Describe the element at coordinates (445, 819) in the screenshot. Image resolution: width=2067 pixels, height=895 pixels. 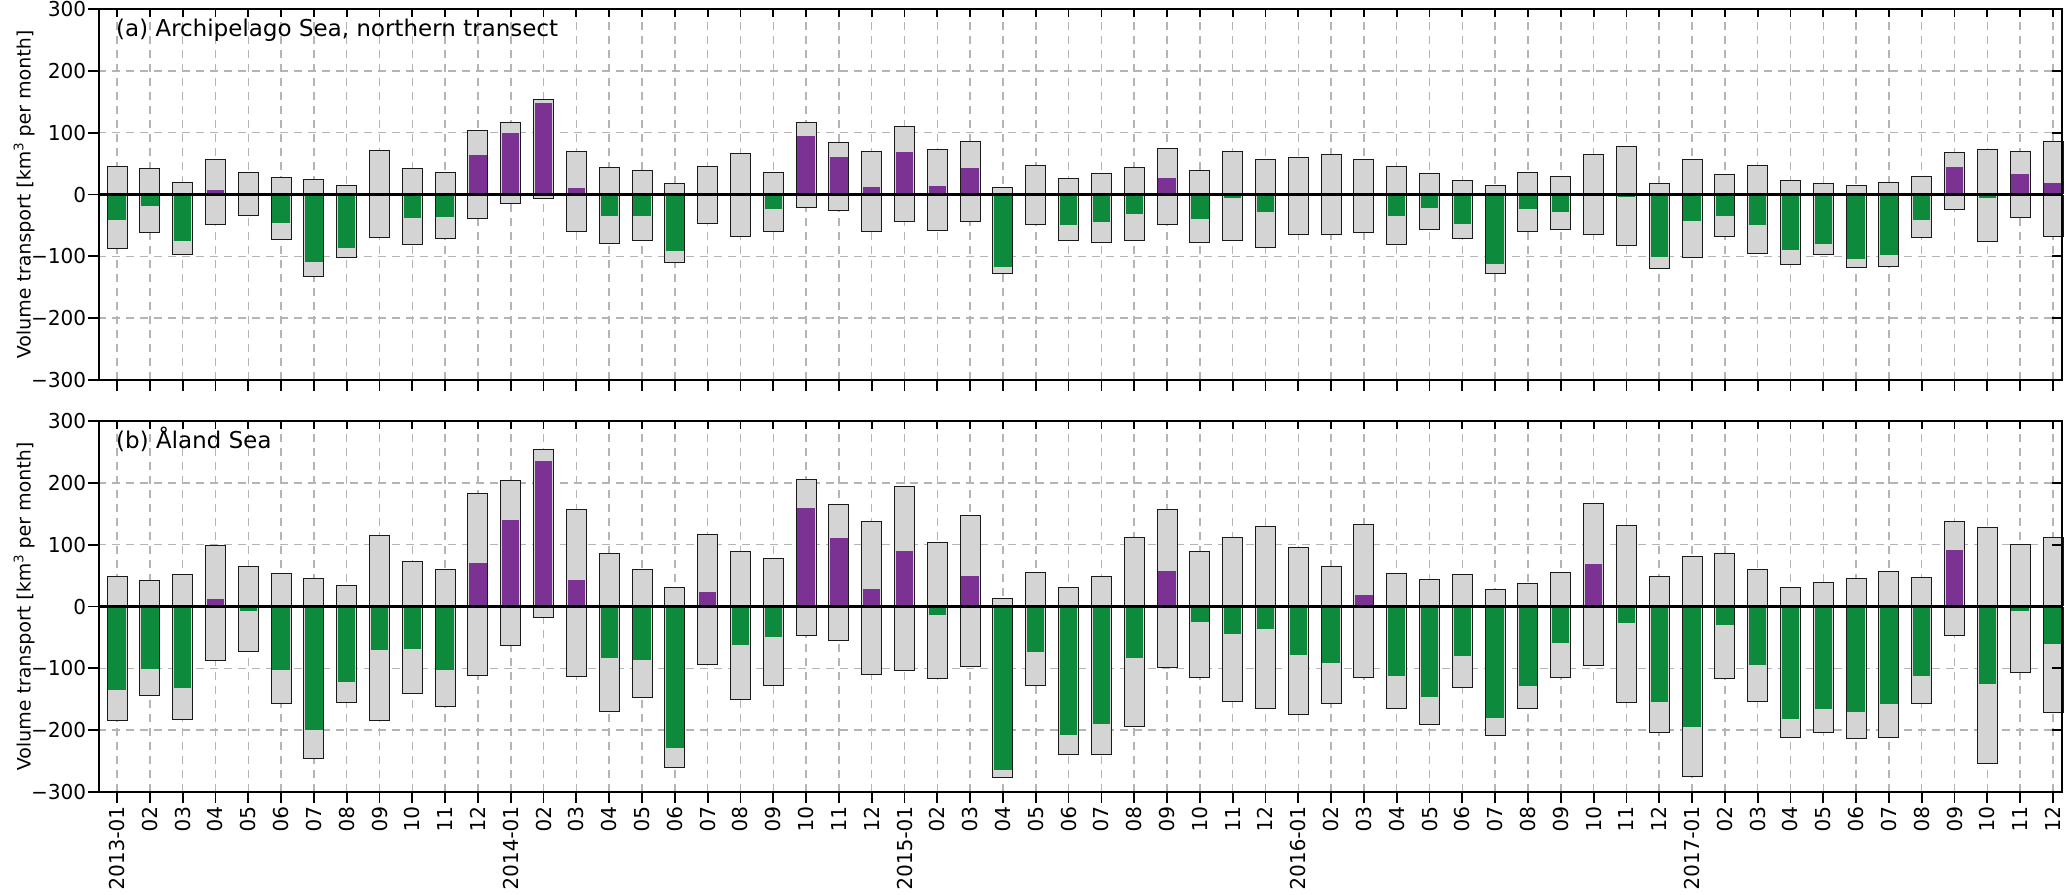
I see `x-tick-label: 11` at that location.